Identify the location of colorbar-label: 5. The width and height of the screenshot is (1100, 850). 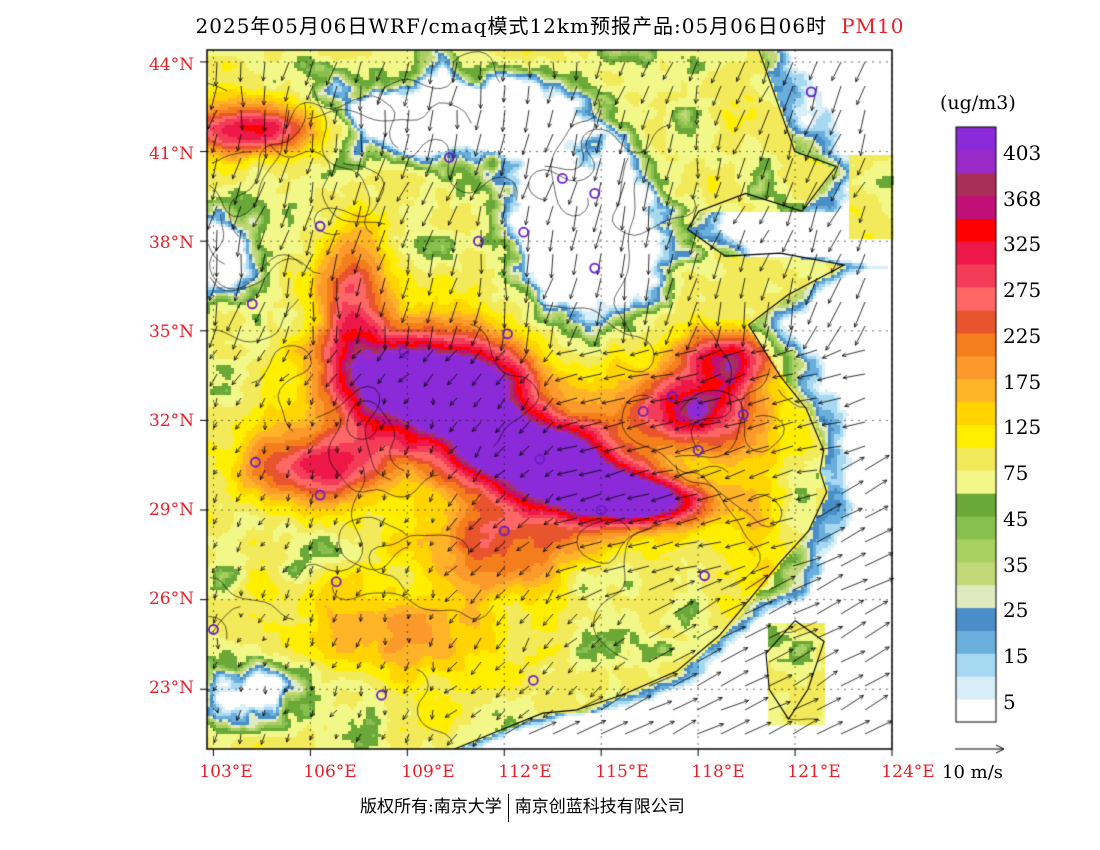
(1009, 702).